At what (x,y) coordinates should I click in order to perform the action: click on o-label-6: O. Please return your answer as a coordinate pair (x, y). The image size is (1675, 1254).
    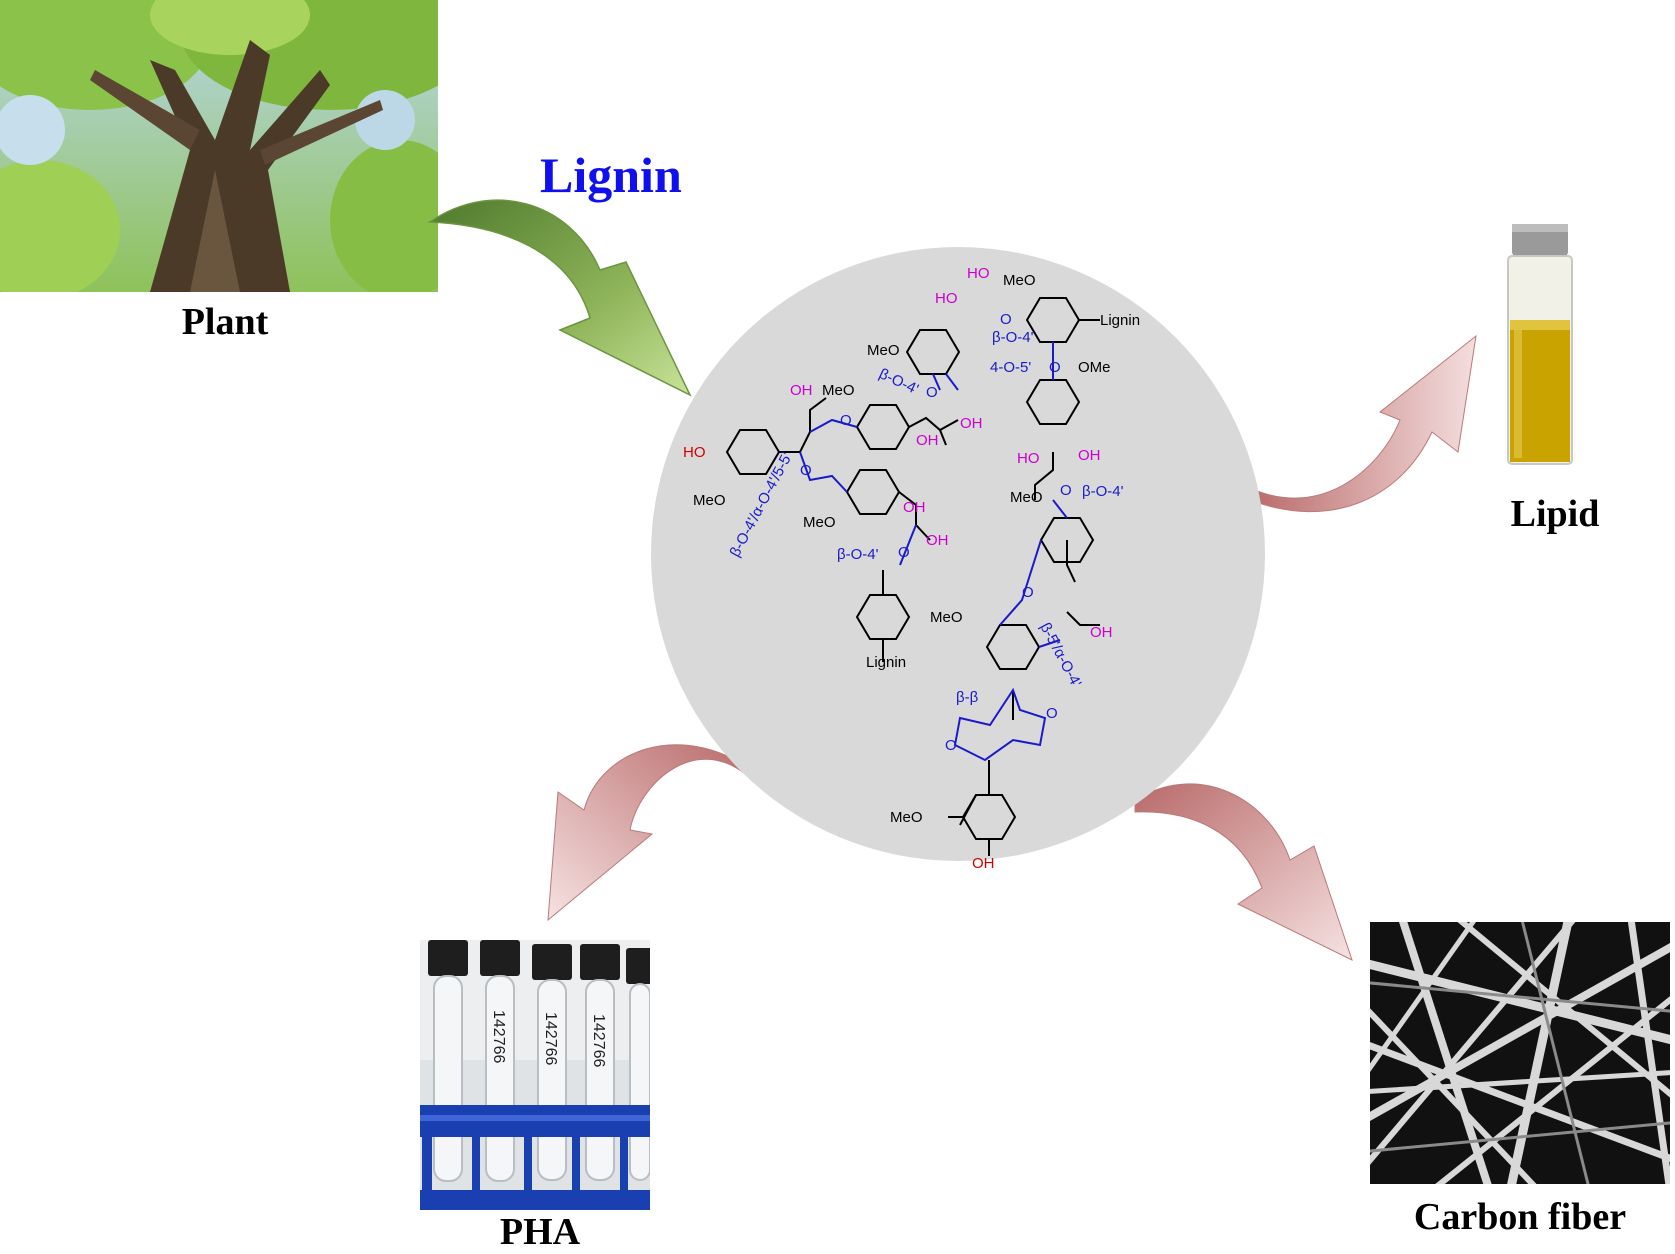
    Looking at the image, I should click on (904, 552).